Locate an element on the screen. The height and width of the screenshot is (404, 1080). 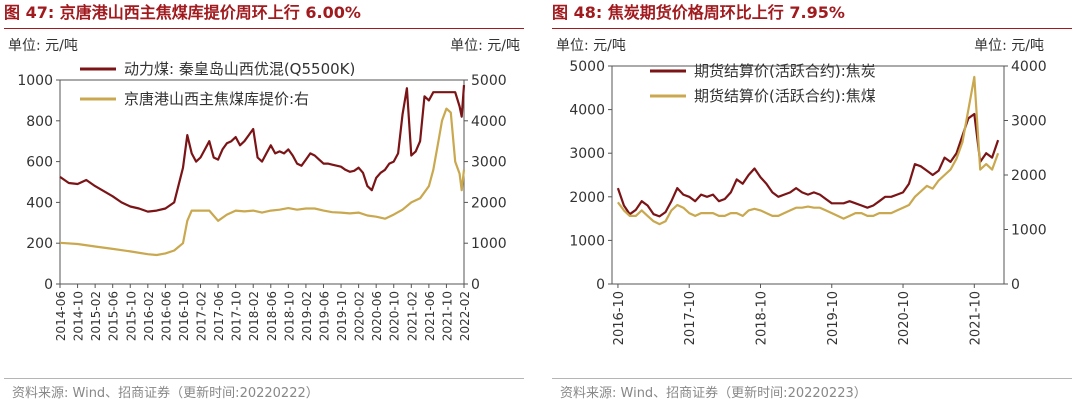
x-tick-label: 2018-06 is located at coordinates (272, 316).